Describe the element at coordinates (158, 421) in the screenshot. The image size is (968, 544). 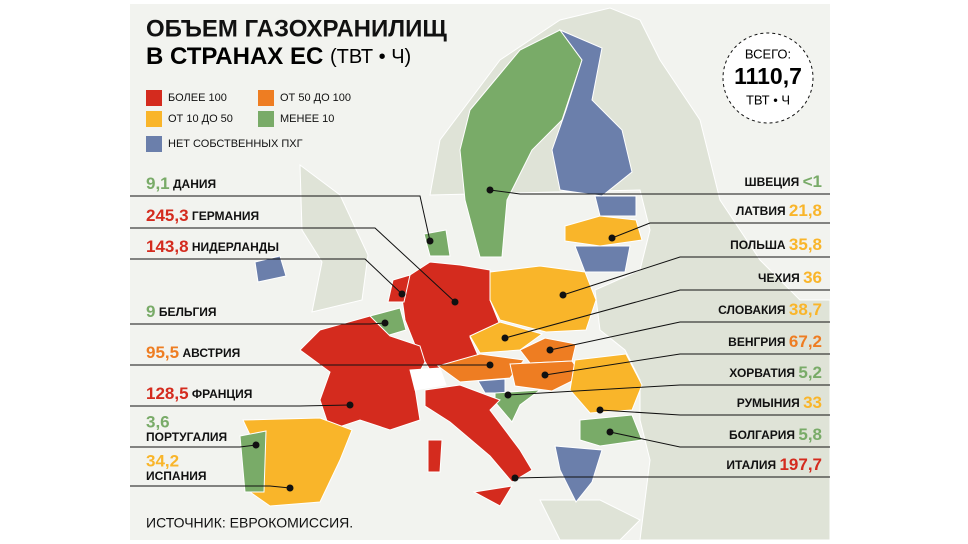
I see `country-value: 3,6` at that location.